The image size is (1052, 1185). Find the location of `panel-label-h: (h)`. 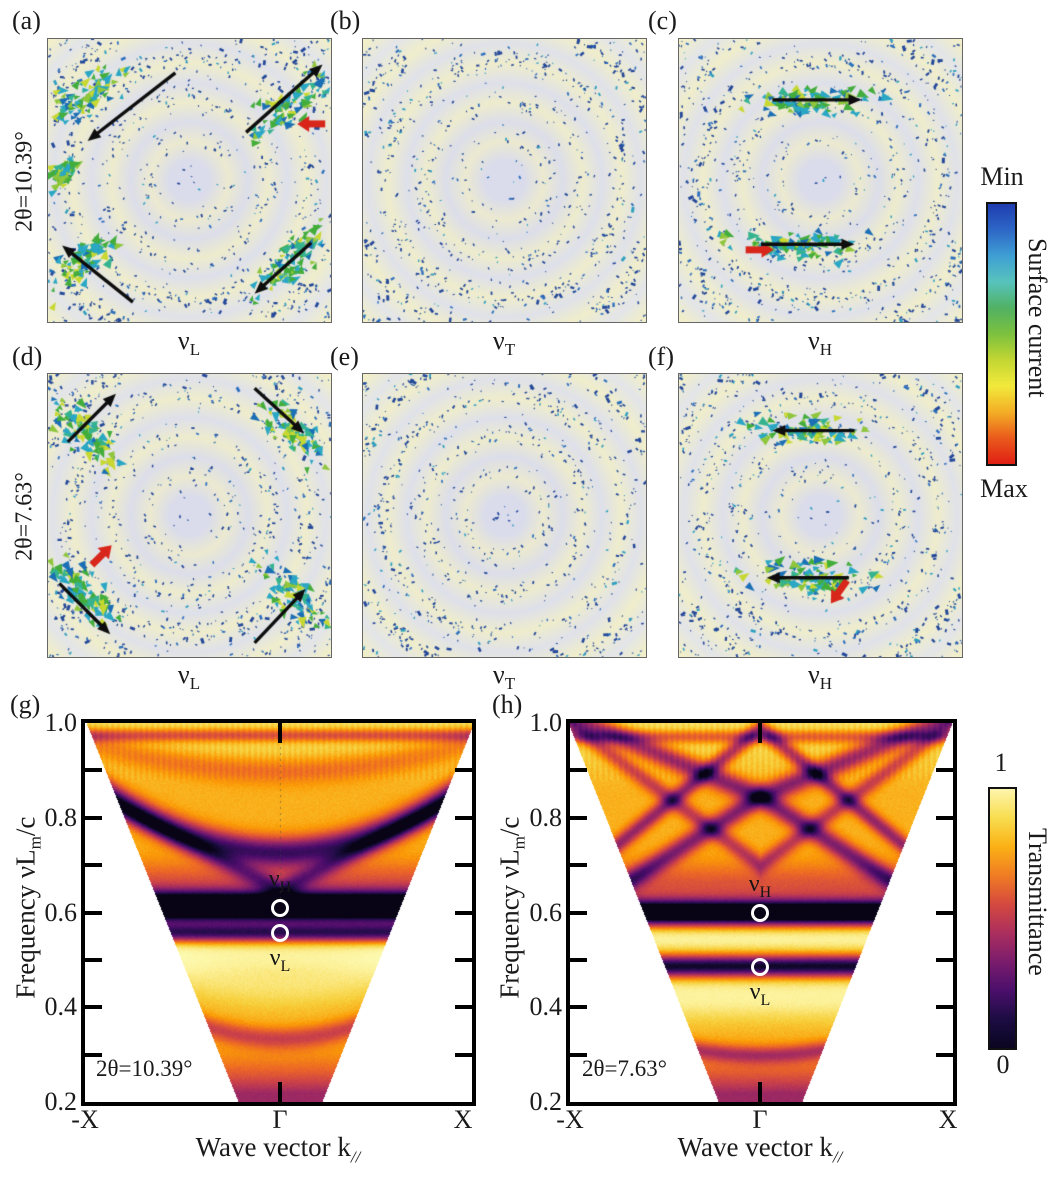

panel-label-h: (h) is located at coordinates (507, 704).